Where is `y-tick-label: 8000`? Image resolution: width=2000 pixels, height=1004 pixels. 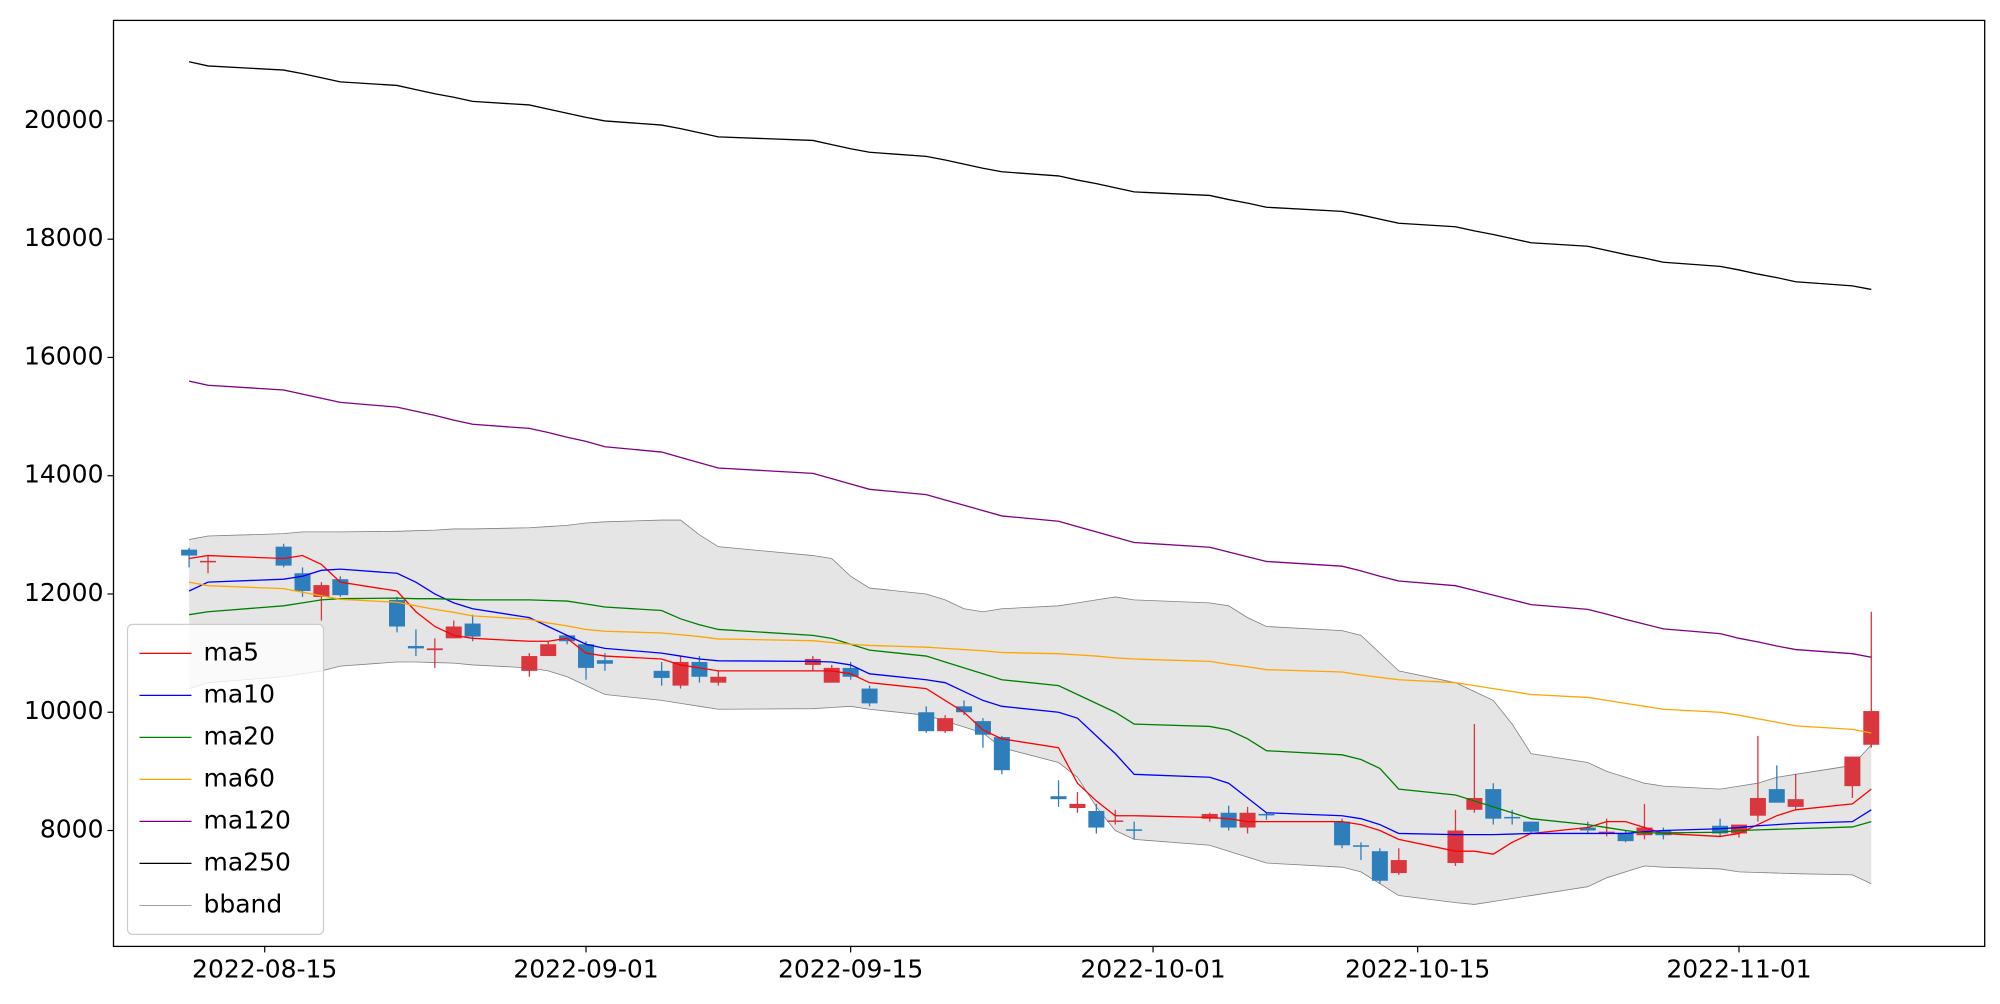
y-tick-label: 8000 is located at coordinates (72, 829).